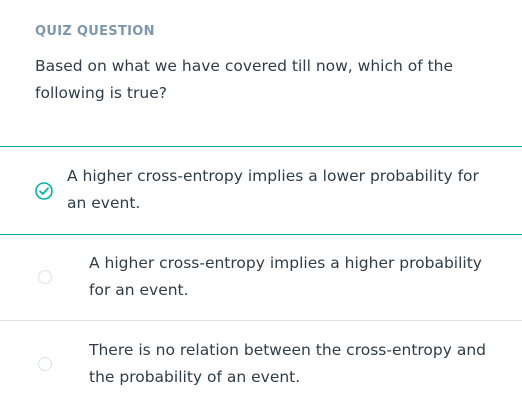  I want to click on quiz-question-label: QUIZ QUESTION, so click(95, 31).